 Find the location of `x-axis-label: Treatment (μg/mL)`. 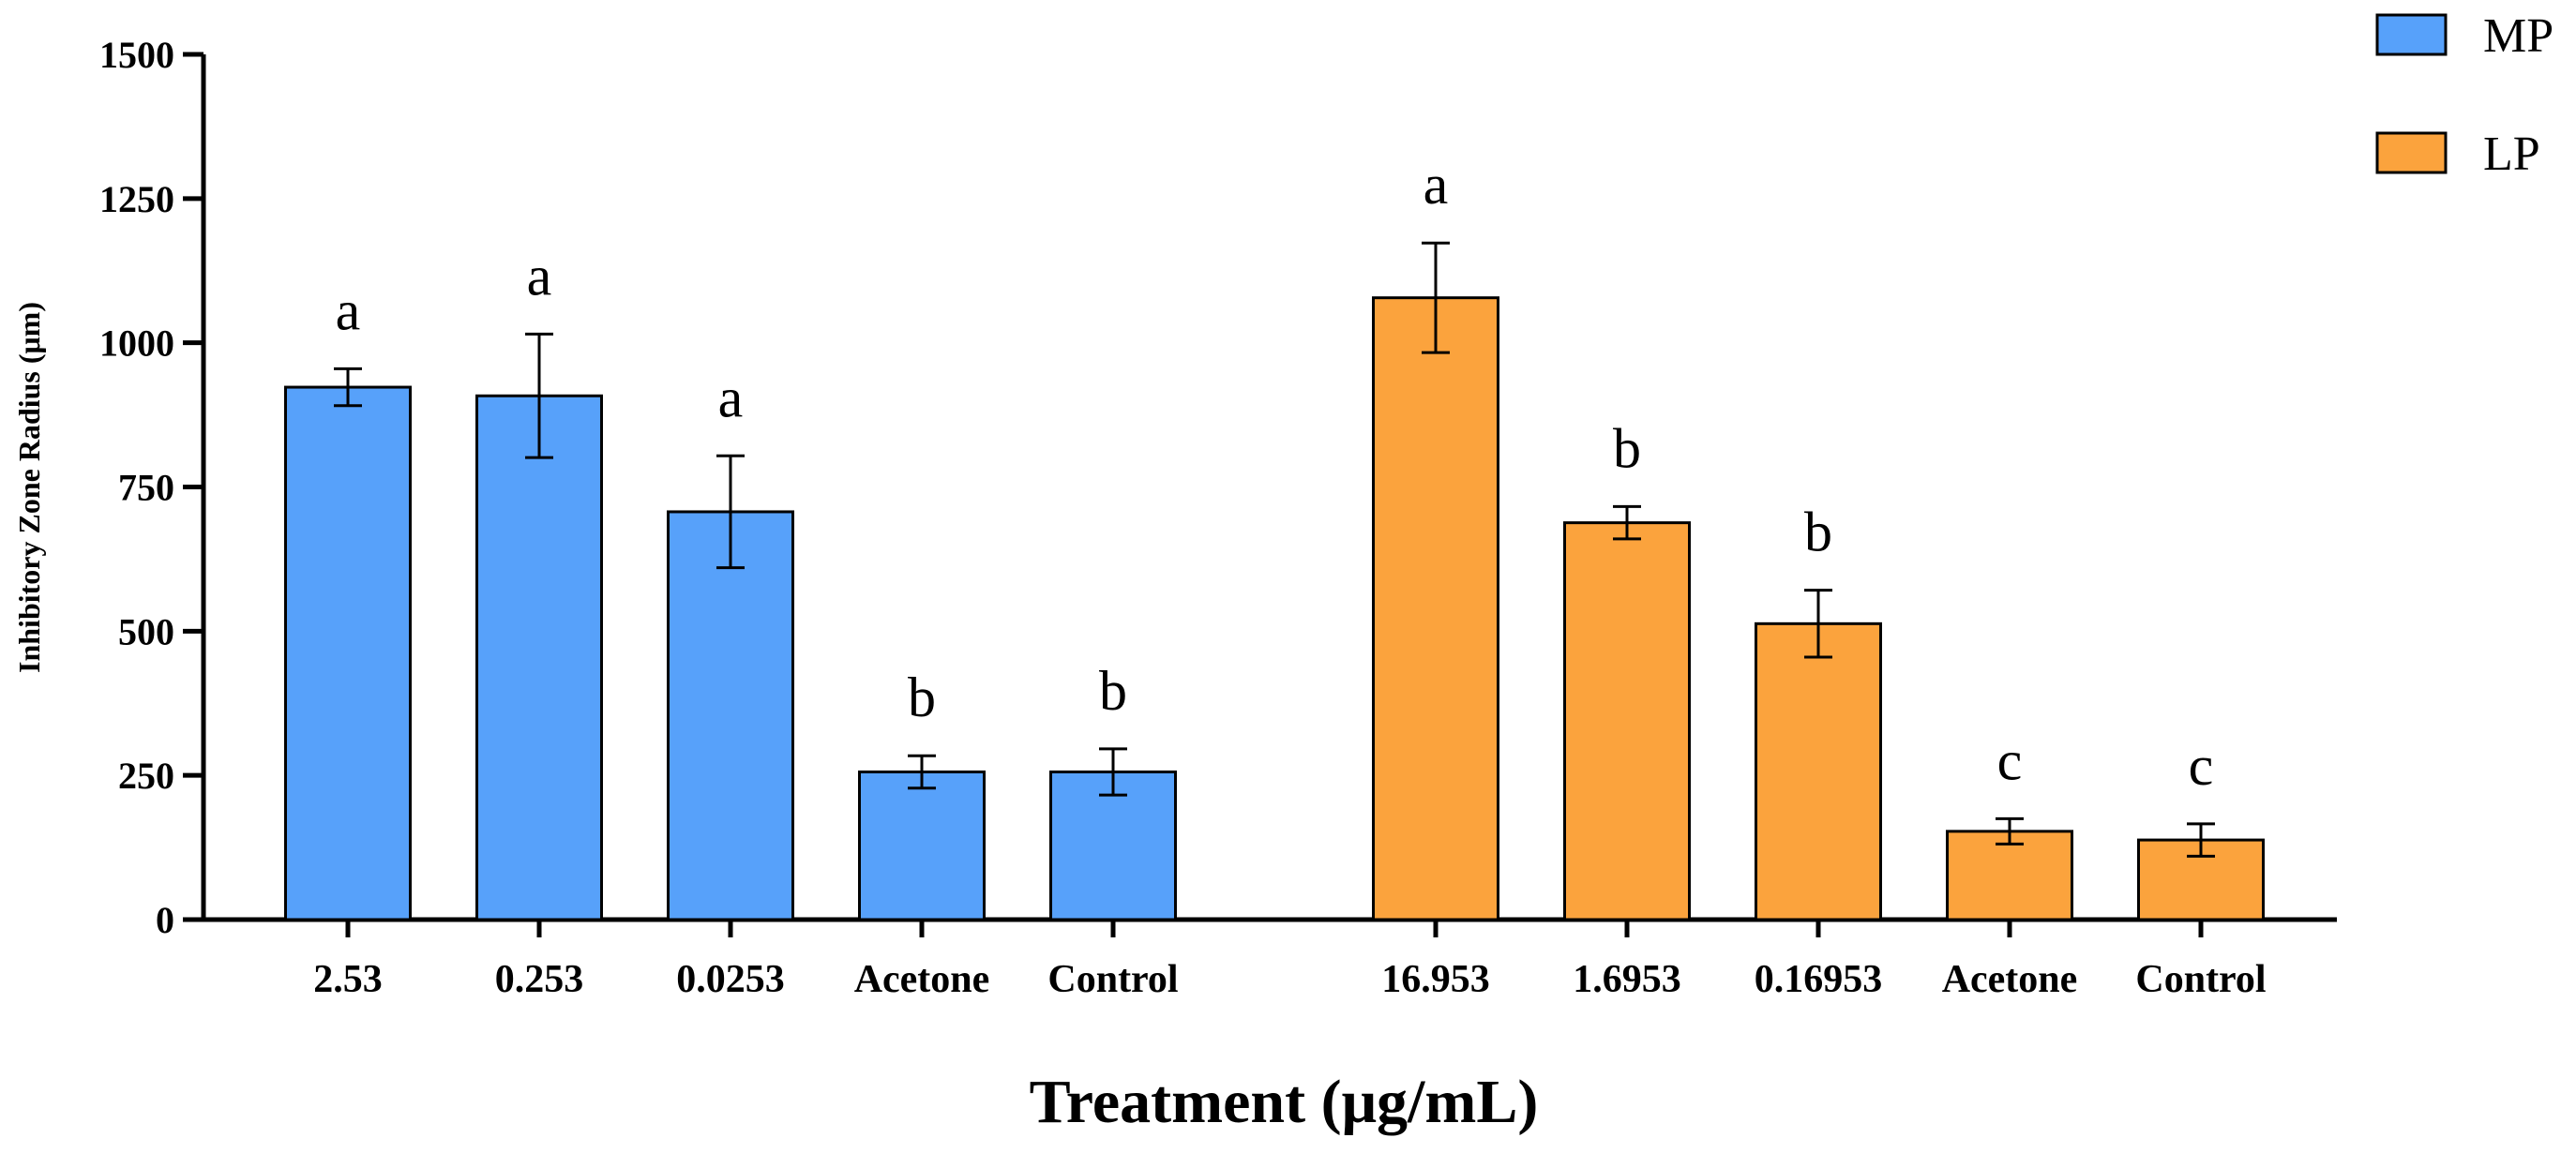

x-axis-label: Treatment (μg/mL) is located at coordinates (1284, 1102).